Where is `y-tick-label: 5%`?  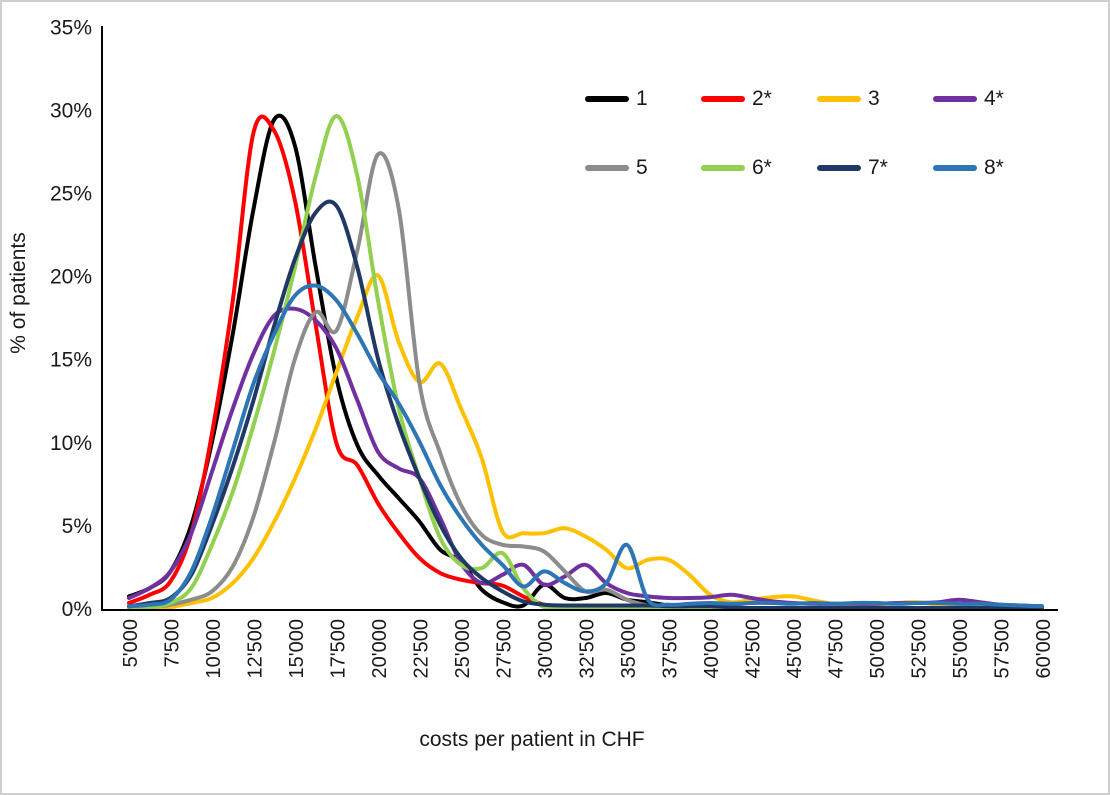
y-tick-label: 5% is located at coordinates (77, 526).